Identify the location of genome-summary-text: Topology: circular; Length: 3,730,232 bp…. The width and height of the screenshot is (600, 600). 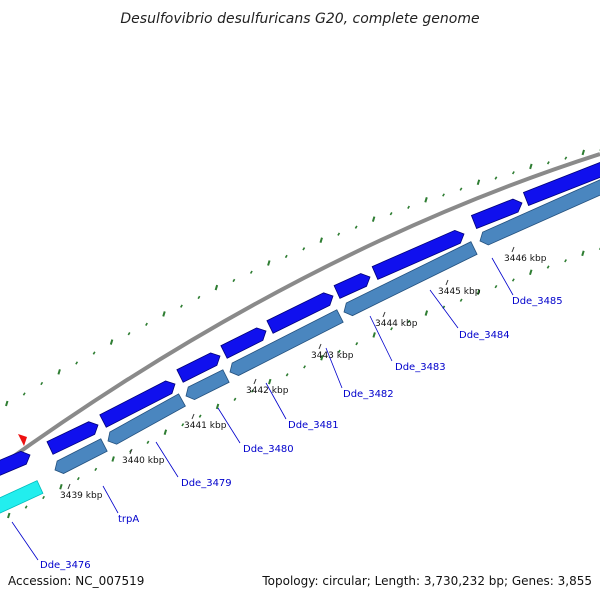
(426, 581).